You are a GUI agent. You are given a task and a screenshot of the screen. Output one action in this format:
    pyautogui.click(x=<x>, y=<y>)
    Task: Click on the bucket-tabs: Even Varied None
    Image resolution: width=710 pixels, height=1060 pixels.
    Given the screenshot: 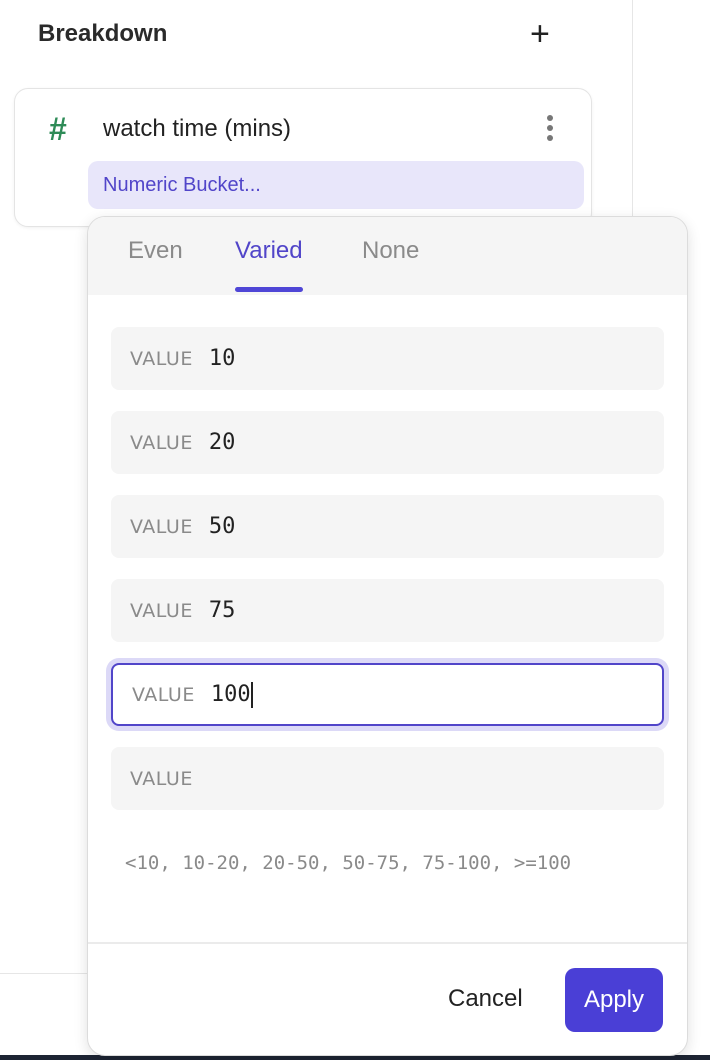 What is the action you would take?
    pyautogui.click(x=387, y=256)
    